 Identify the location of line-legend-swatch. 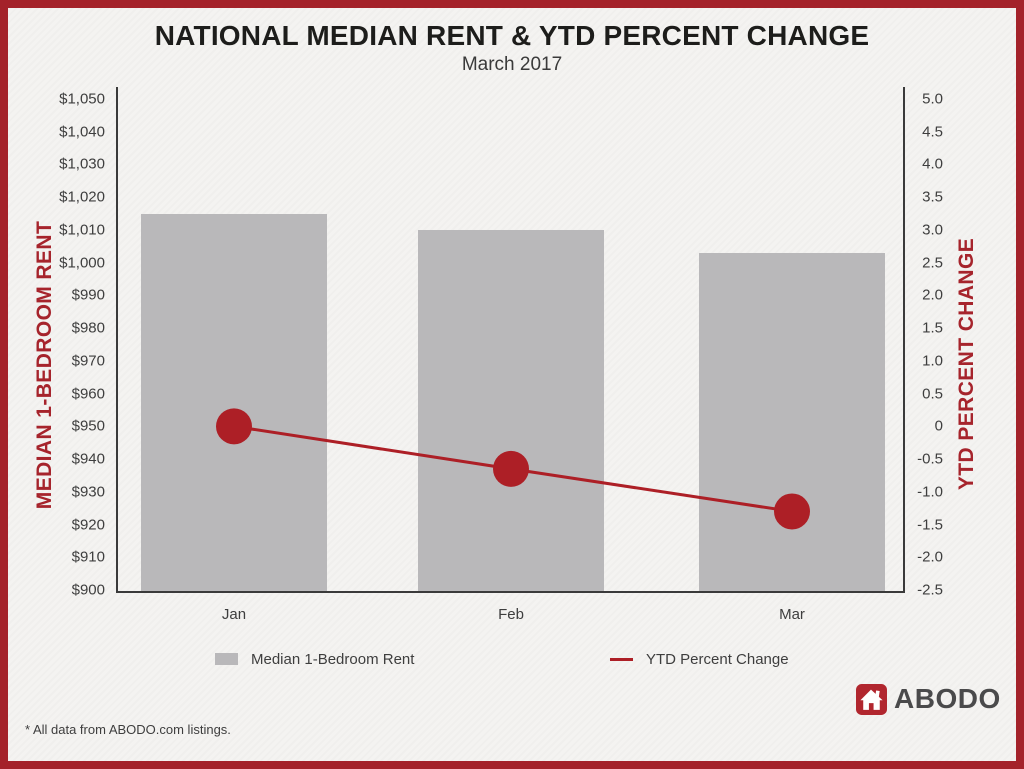
(621, 659).